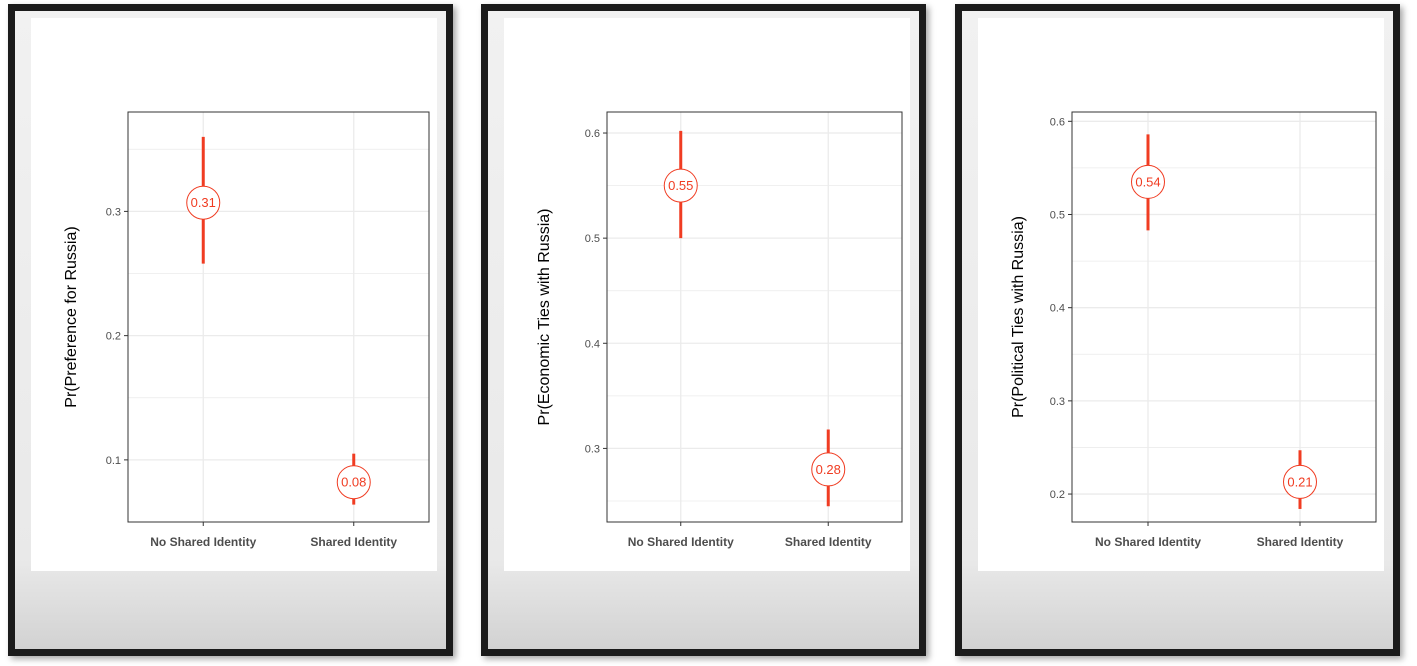 This screenshot has height=666, width=1417. What do you see at coordinates (71, 316) in the screenshot?
I see `y-axis-title: Pr(Preference for Russia)` at bounding box center [71, 316].